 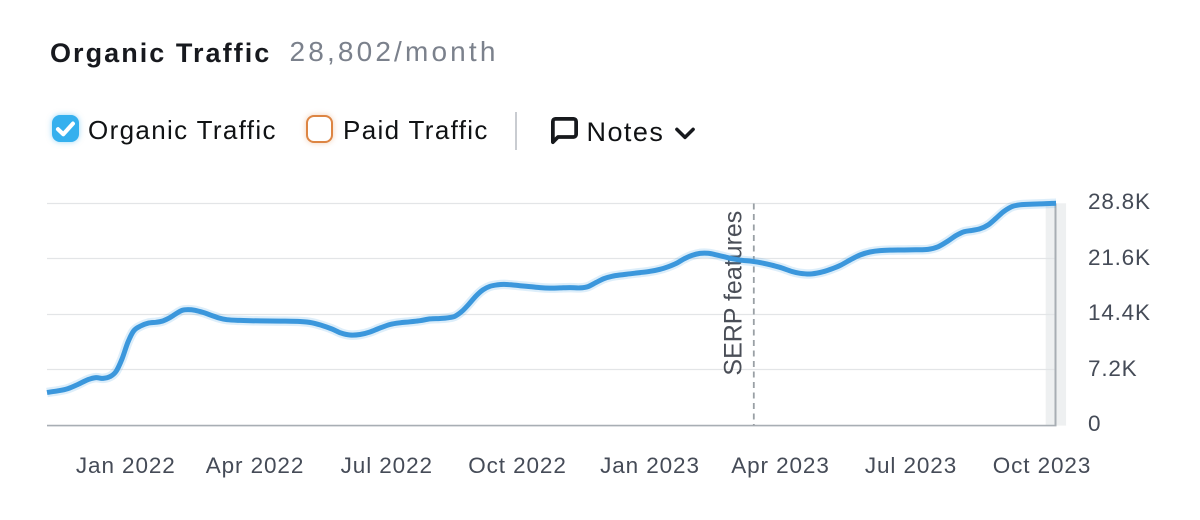 I want to click on svg-text: SERP features, so click(x=734, y=293).